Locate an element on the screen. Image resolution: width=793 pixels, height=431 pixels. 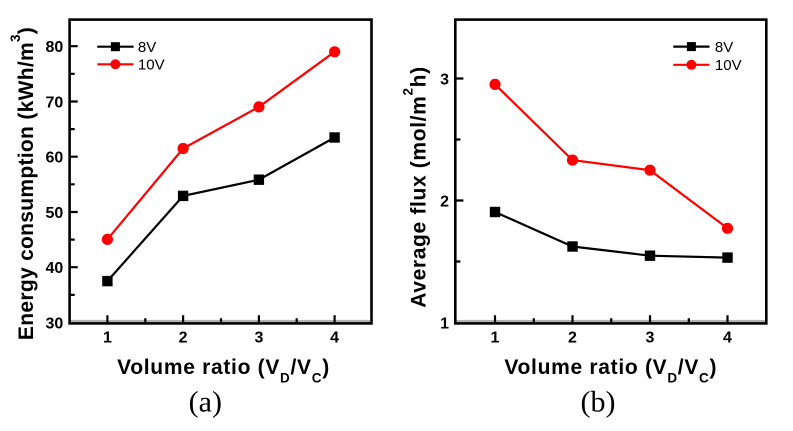
svg-text: 60 is located at coordinates (55, 158).